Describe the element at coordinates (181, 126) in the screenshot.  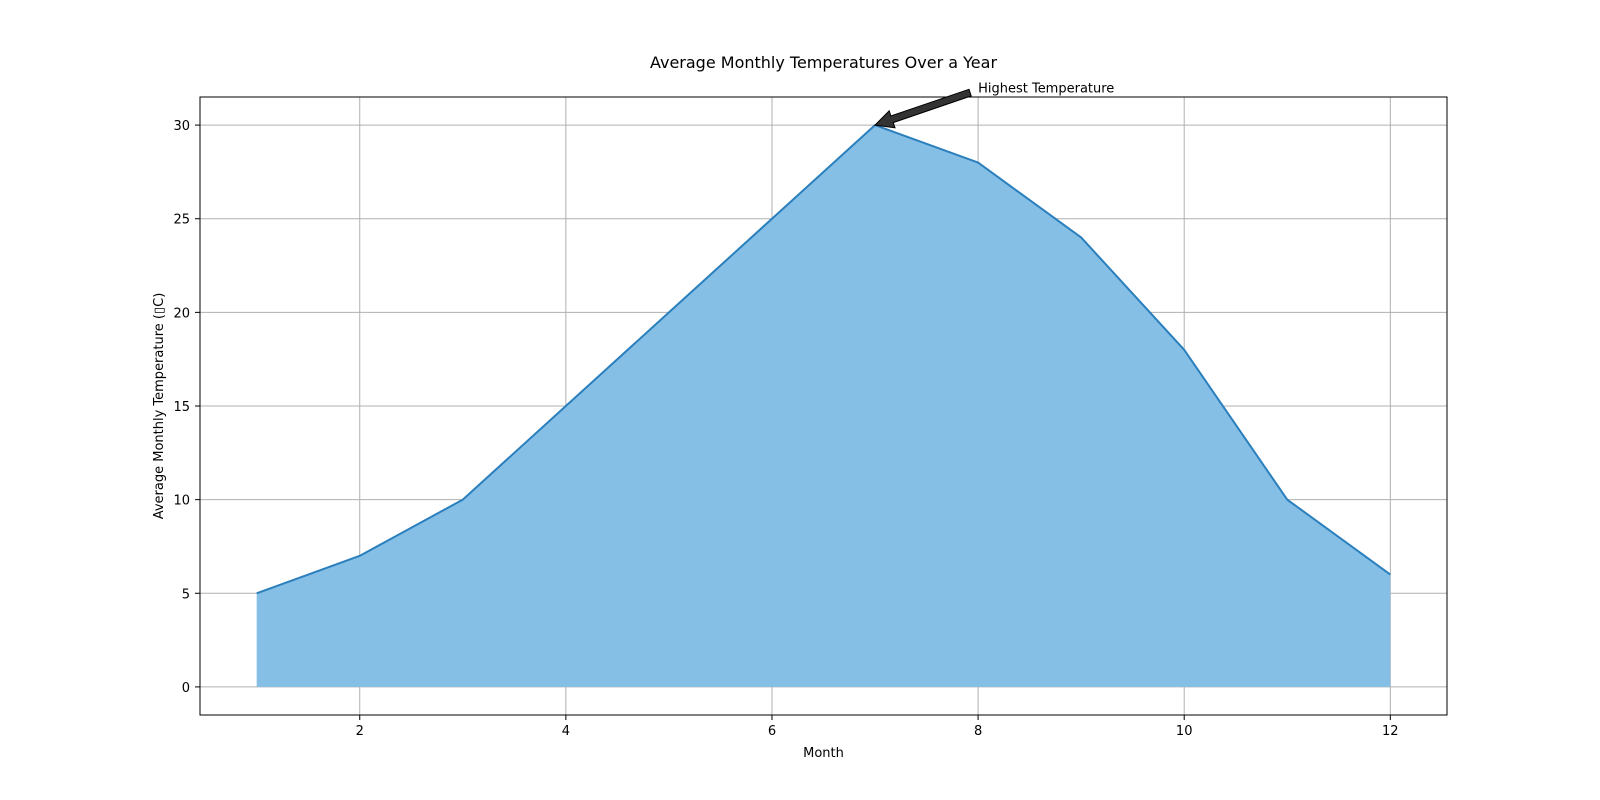
I see `y-tick-label: 30` at that location.